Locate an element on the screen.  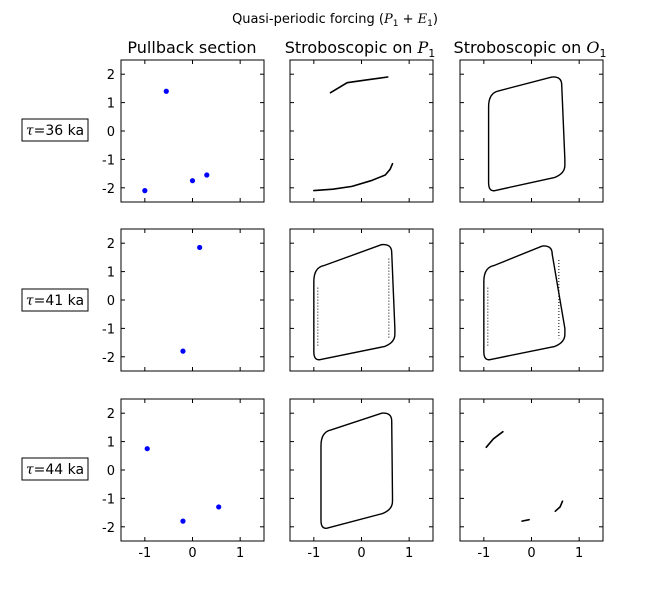
panel-r1-c1 is located at coordinates (361, 300).